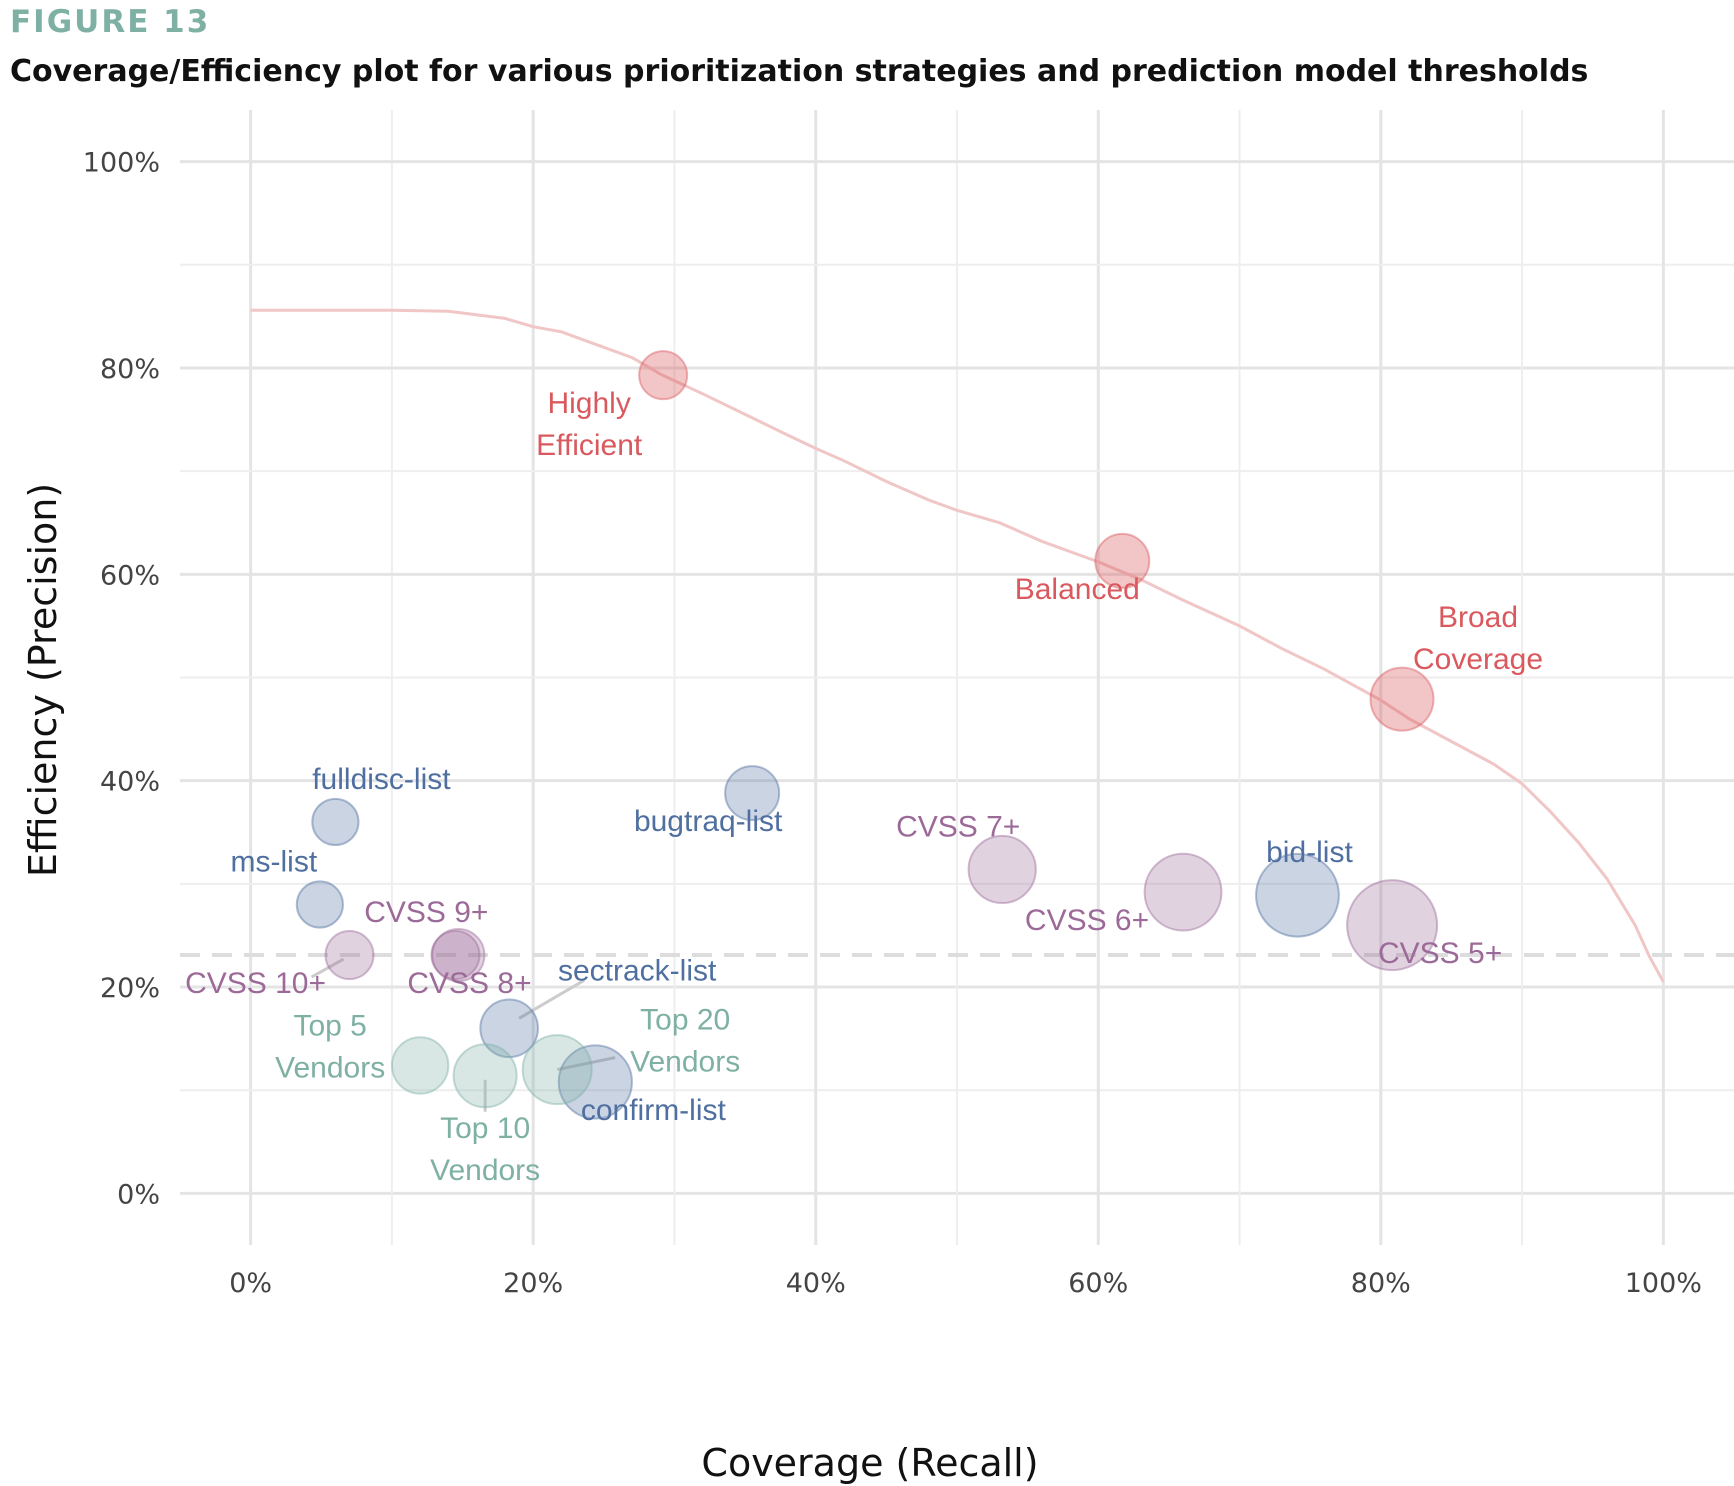 This screenshot has height=1486, width=1734. What do you see at coordinates (685, 1020) in the screenshot?
I see `point-label: Top 20` at bounding box center [685, 1020].